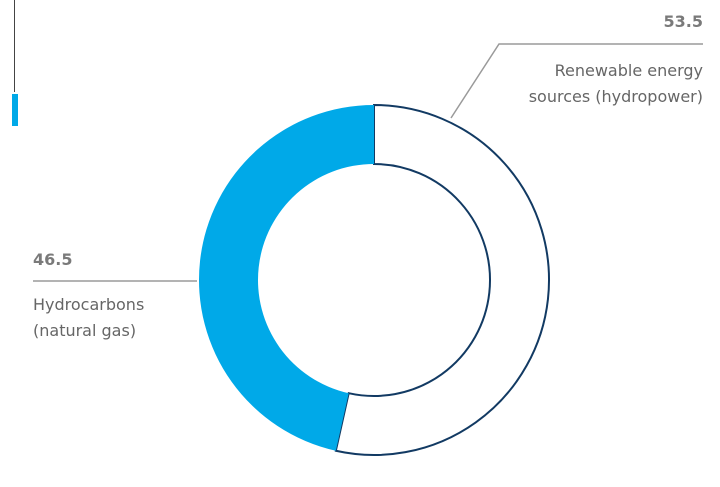  Describe the element at coordinates (576, 81) in the screenshot. I see `leader-line-renewable` at that location.